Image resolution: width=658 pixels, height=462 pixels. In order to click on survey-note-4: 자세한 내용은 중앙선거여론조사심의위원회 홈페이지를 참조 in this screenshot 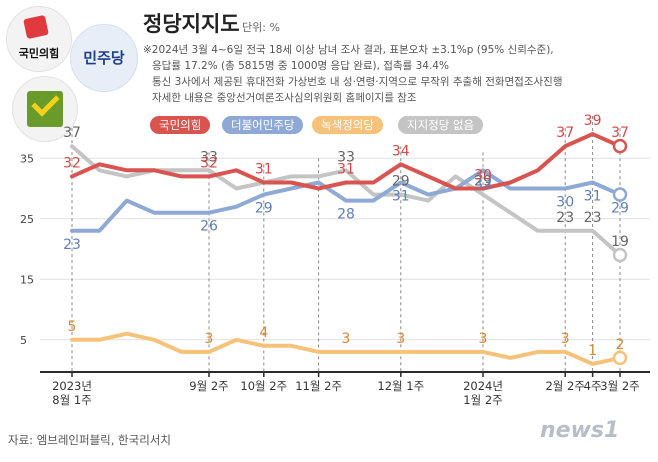, I will do `click(284, 98)`.